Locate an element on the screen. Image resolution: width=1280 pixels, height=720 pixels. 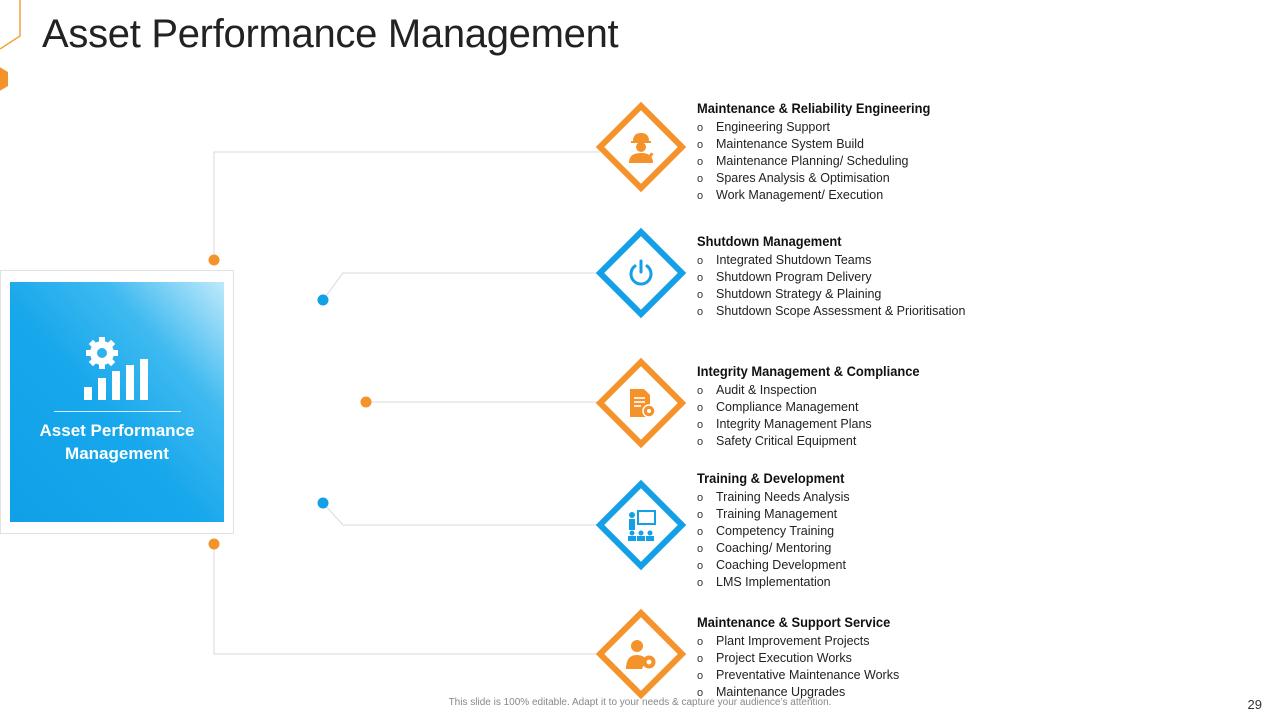
list-item: o Integrity Management Plans is located at coordinates (784, 424).